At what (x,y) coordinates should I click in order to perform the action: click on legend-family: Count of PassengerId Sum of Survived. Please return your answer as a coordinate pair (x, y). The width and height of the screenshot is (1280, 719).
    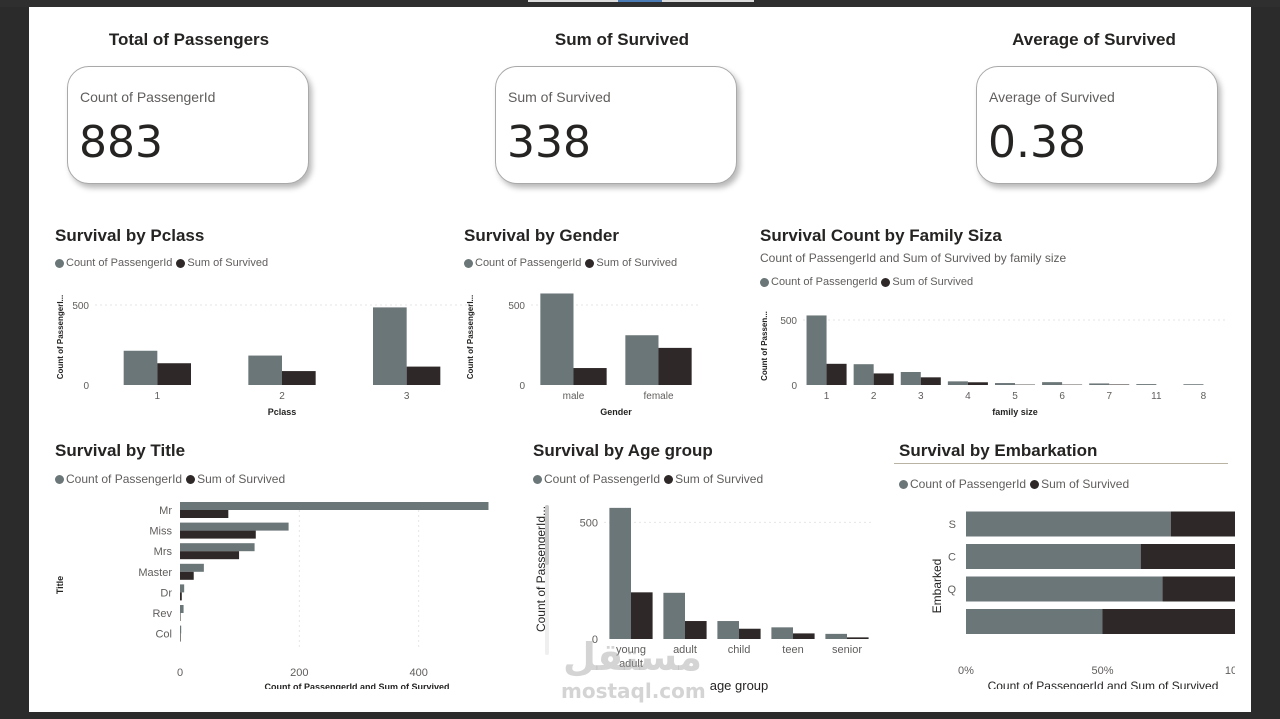
    Looking at the image, I should click on (868, 282).